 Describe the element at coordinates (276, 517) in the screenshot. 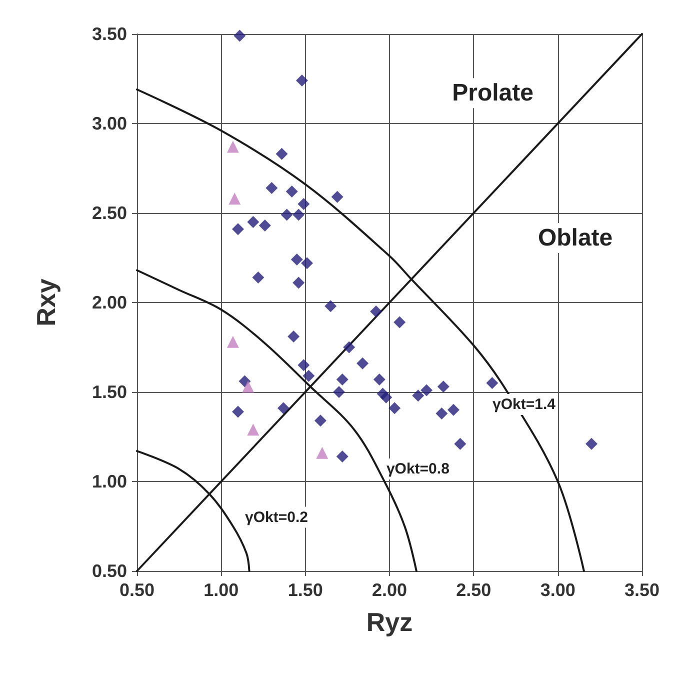

I see `annotation: γOkt=0.2` at that location.